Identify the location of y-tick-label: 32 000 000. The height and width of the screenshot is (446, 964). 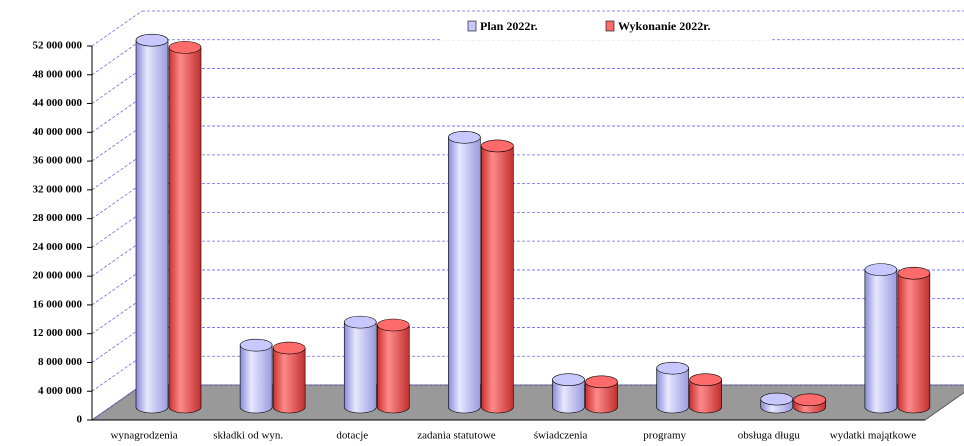
(58, 189).